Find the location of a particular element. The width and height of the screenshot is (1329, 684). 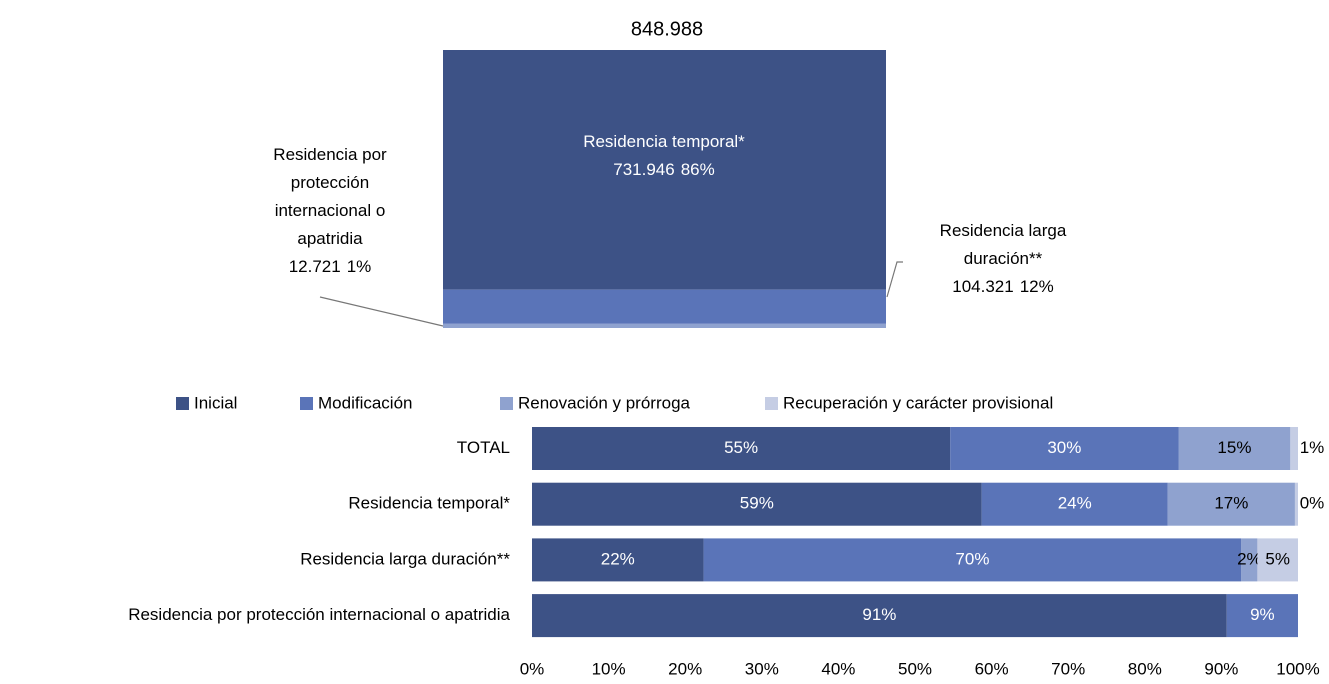

x-tick-label: 100% is located at coordinates (1297, 668).